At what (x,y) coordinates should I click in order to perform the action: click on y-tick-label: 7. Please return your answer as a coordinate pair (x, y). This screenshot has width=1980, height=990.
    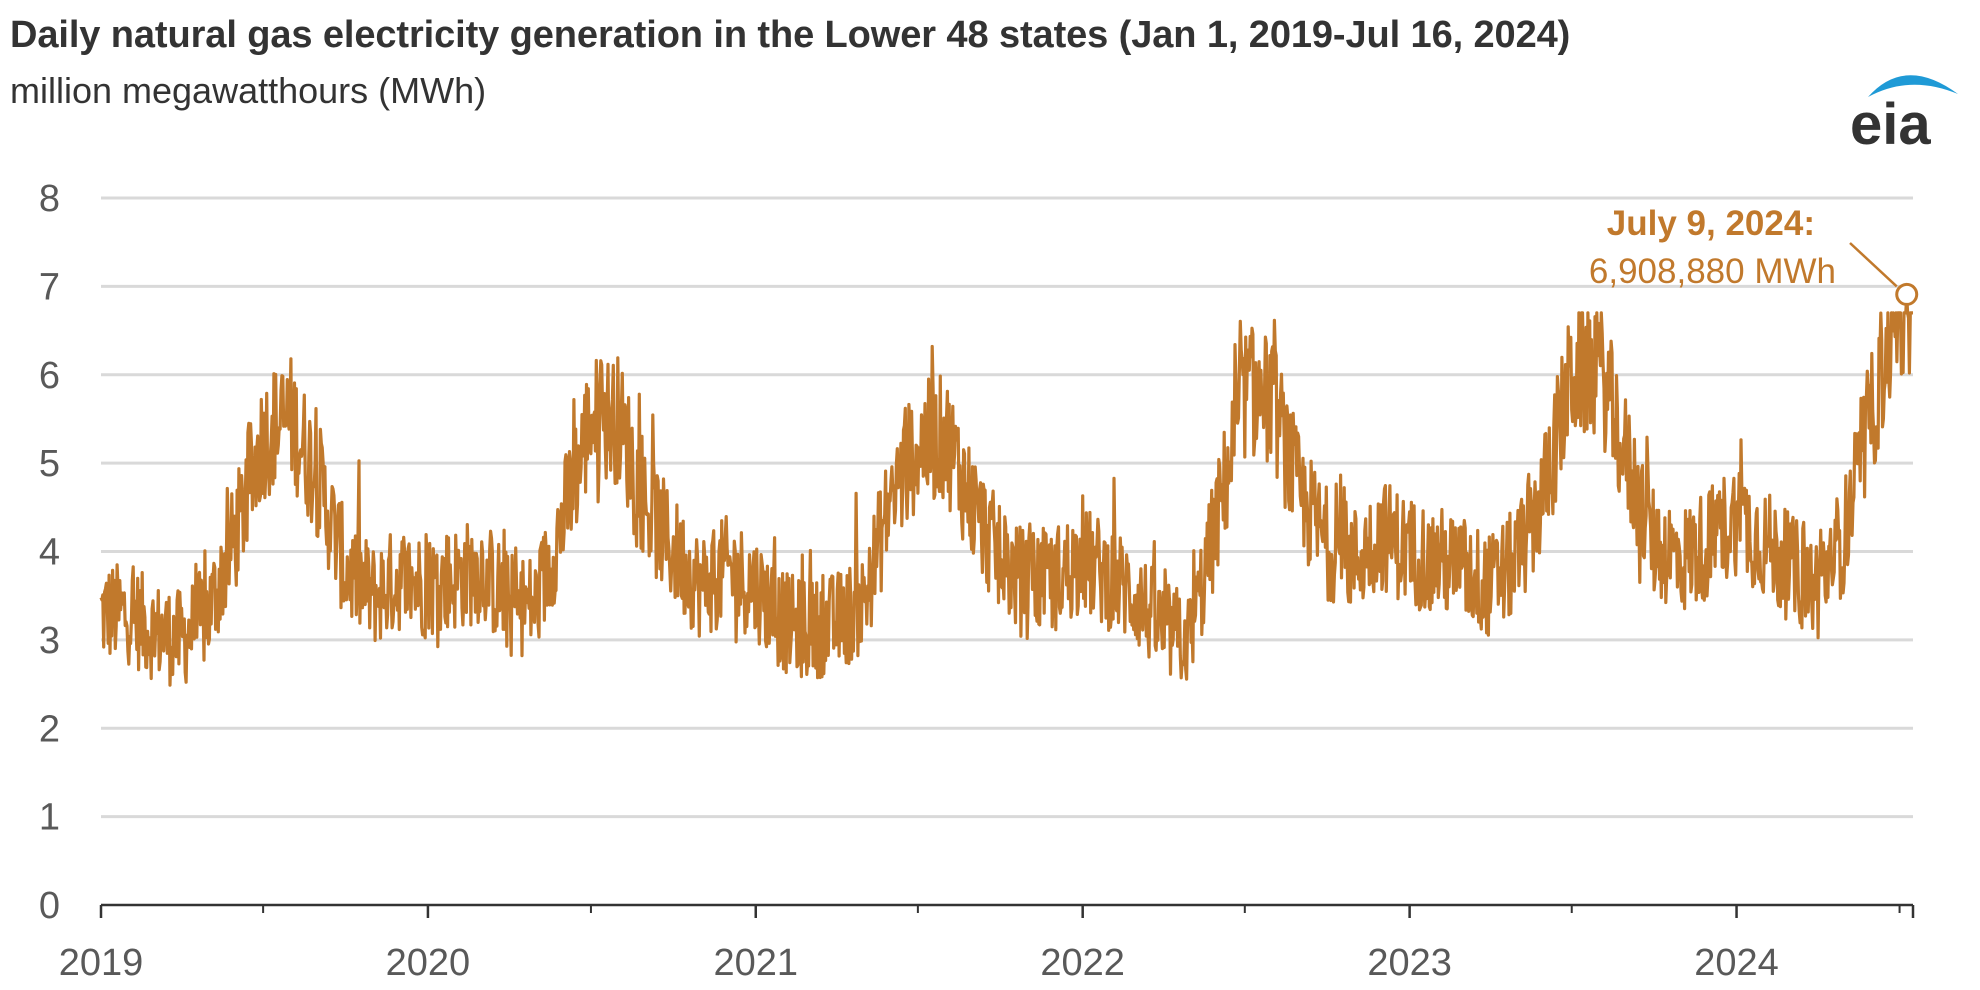
    Looking at the image, I should click on (49, 287).